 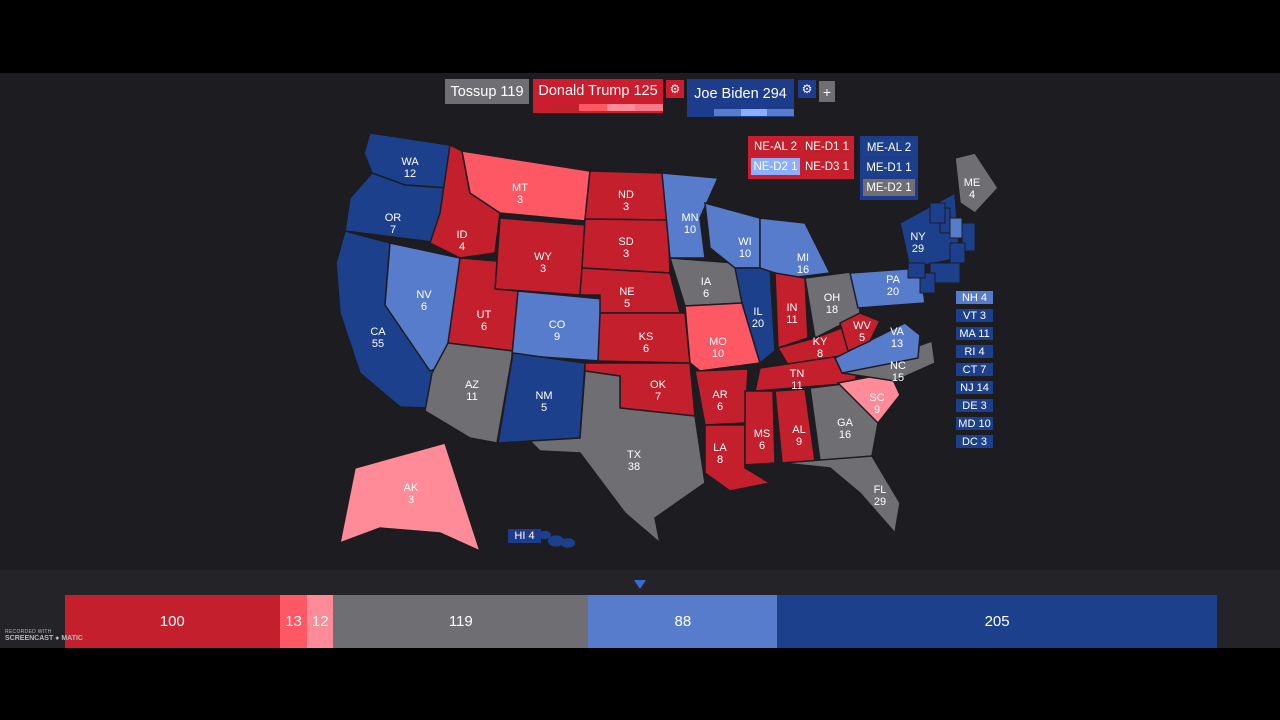 I want to click on state-label-ne: NE 5, so click(x=626, y=298).